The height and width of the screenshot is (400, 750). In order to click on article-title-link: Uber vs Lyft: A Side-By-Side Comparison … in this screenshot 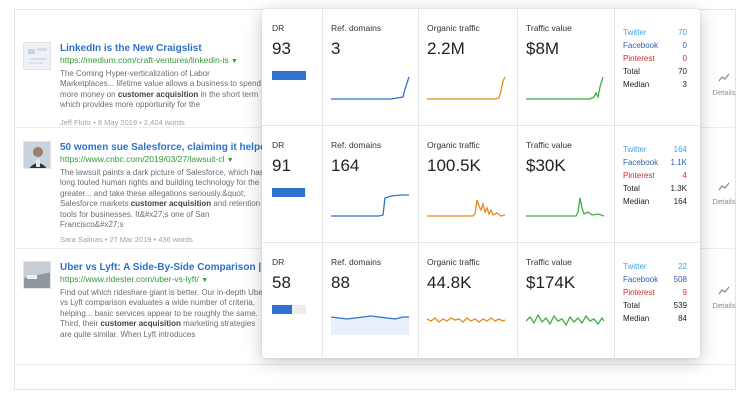, I will do `click(163, 267)`.